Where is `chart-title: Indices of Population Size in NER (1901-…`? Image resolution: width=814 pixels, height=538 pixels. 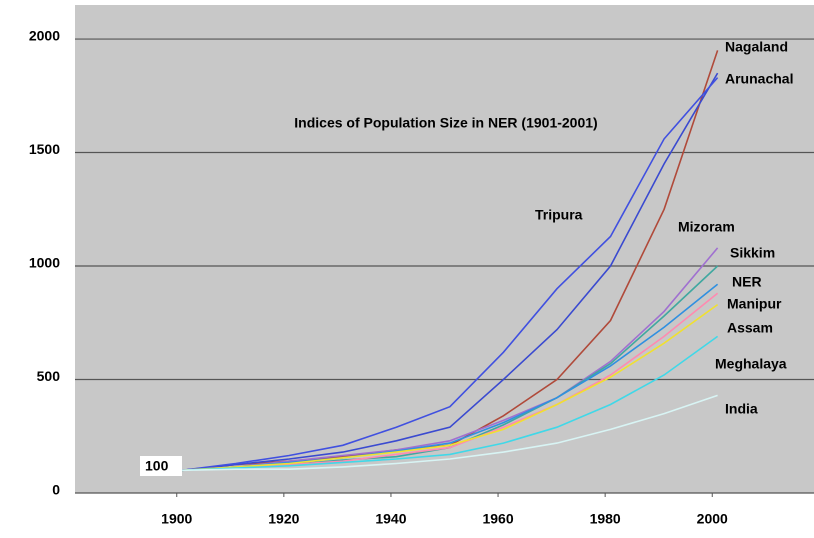 chart-title: Indices of Population Size in NER (1901-… is located at coordinates (445, 123).